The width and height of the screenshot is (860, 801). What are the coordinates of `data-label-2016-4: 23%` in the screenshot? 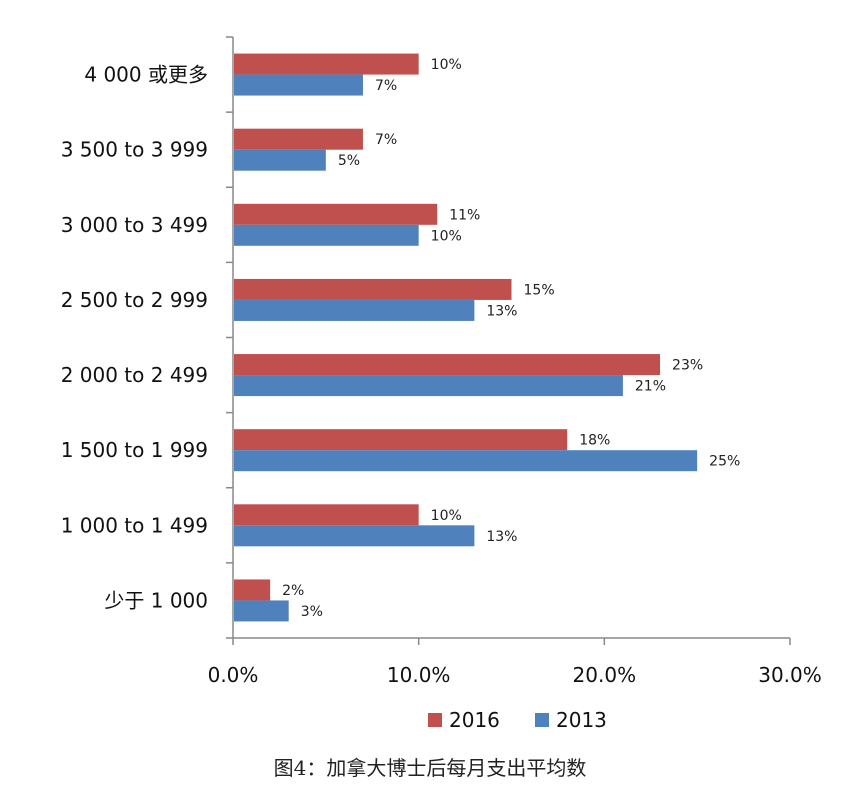 It's located at (687, 366).